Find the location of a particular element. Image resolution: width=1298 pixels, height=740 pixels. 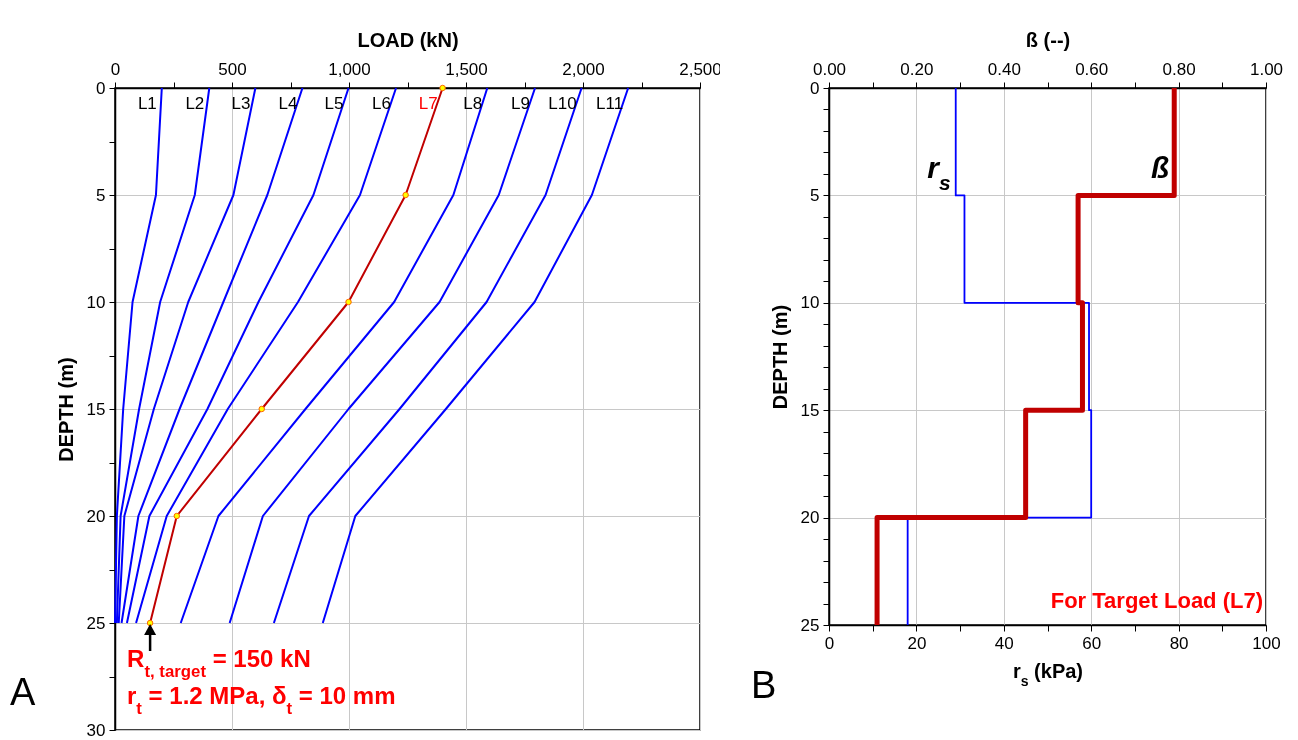

x-tick-label: 40 is located at coordinates (1004, 643).